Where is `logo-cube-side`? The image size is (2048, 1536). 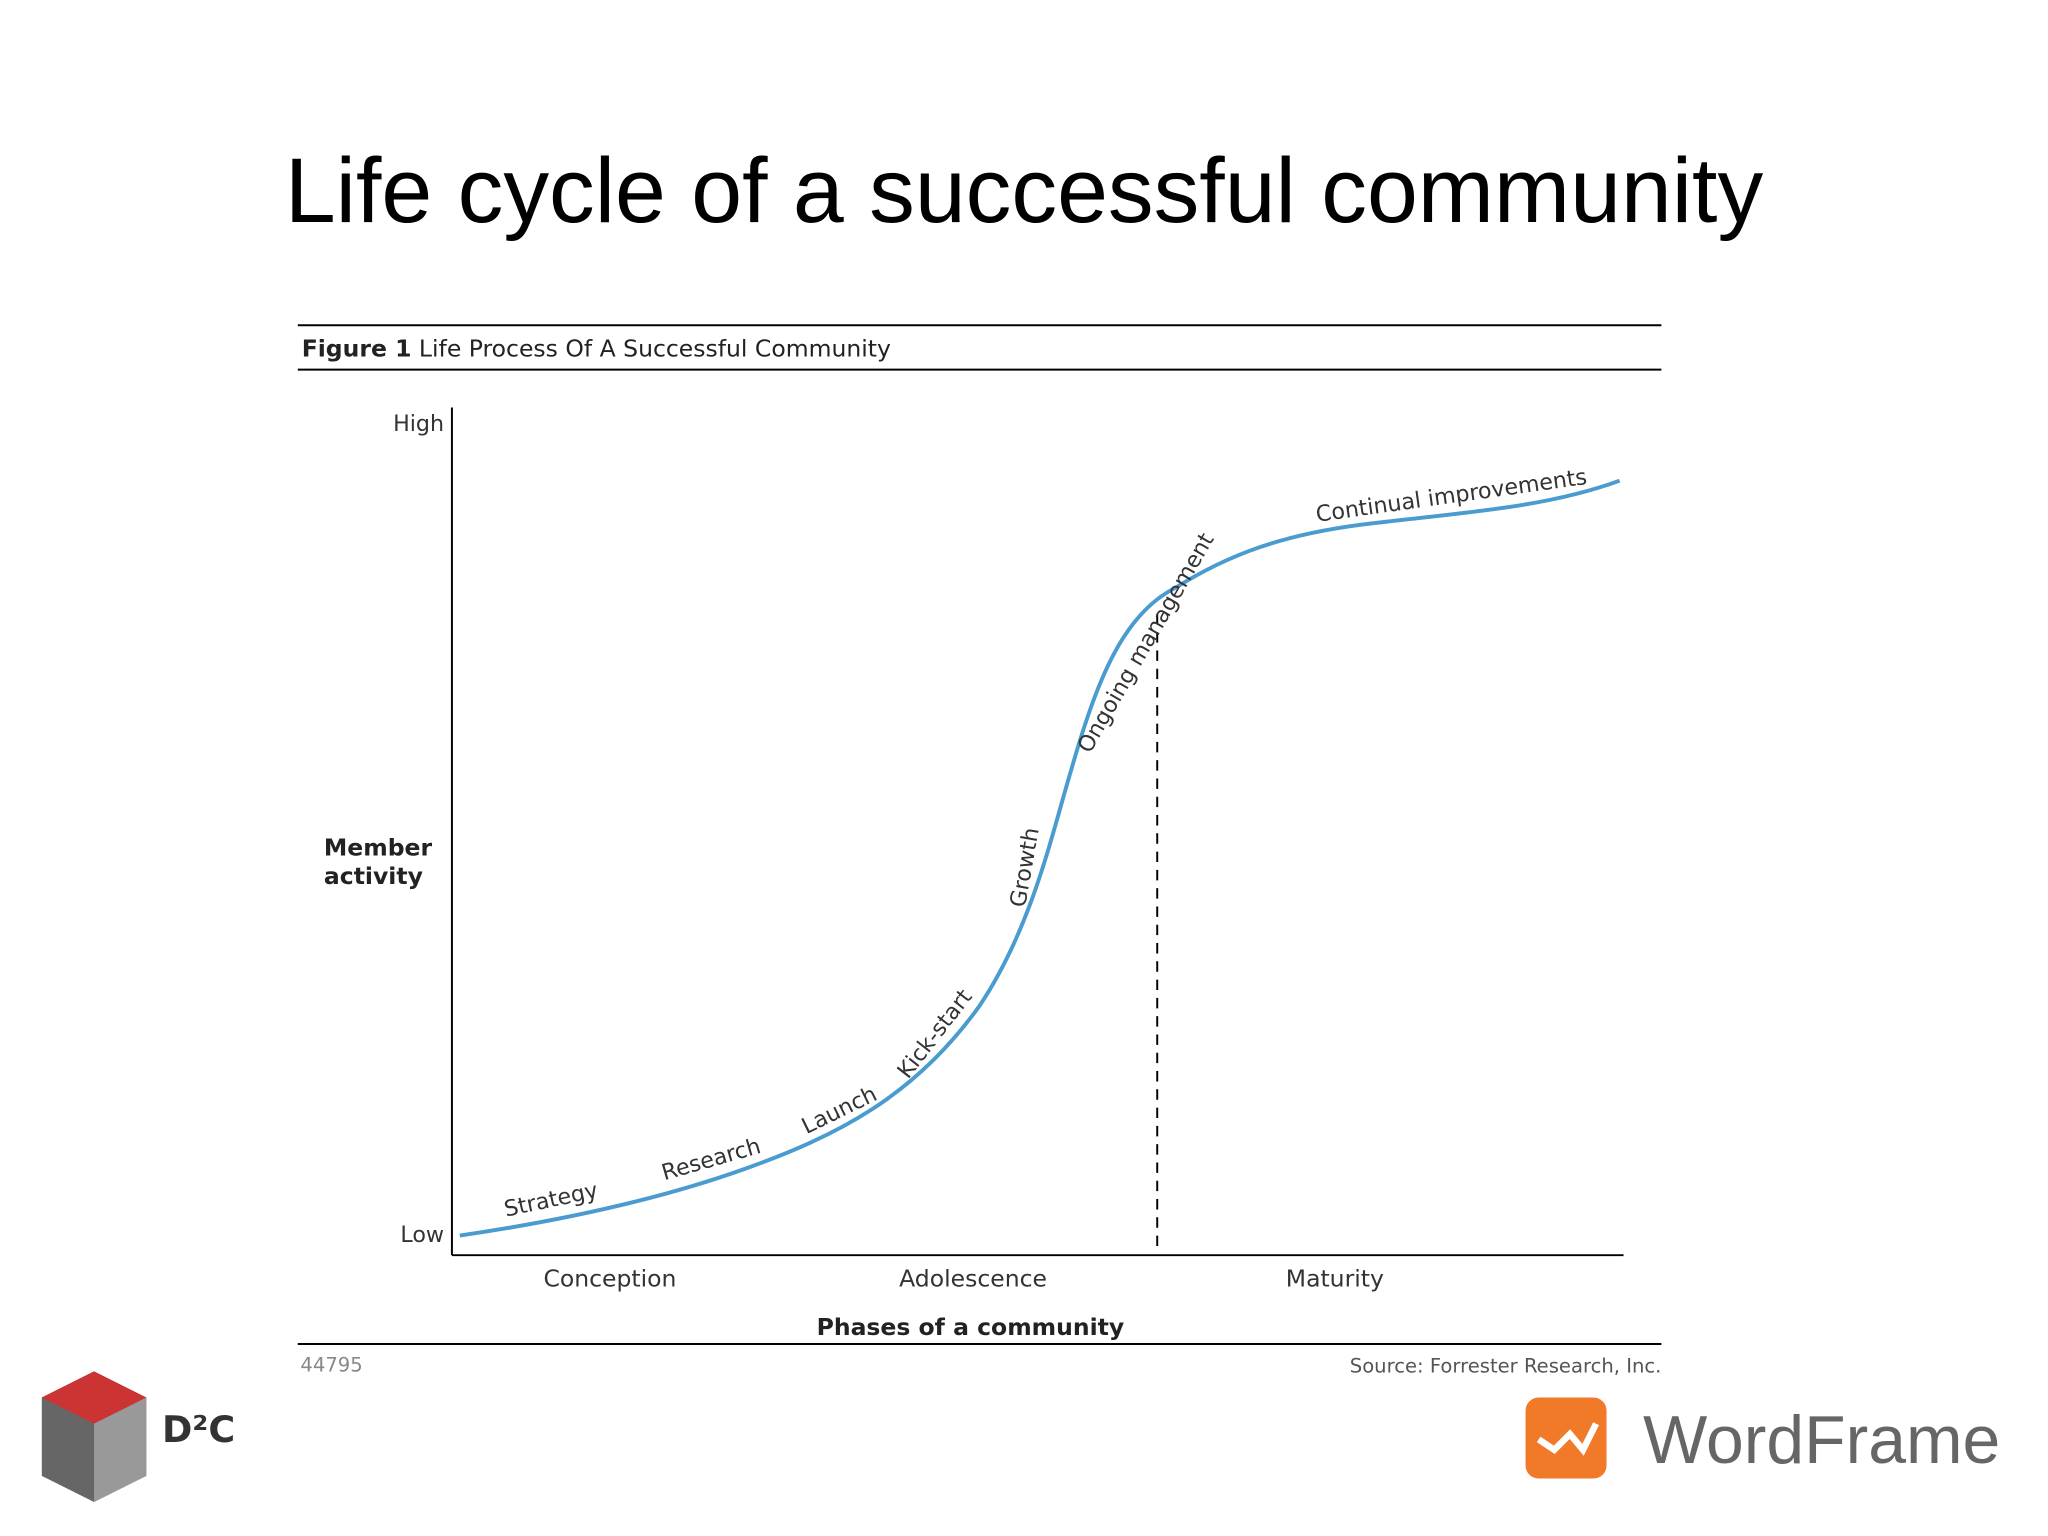 logo-cube-side is located at coordinates (120, 1450).